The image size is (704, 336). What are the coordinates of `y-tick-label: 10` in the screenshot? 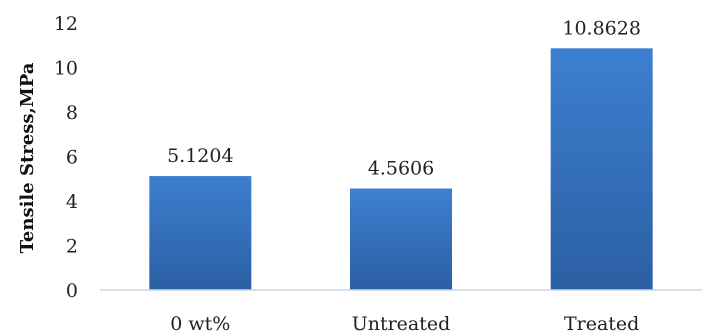 It's located at (66, 69).